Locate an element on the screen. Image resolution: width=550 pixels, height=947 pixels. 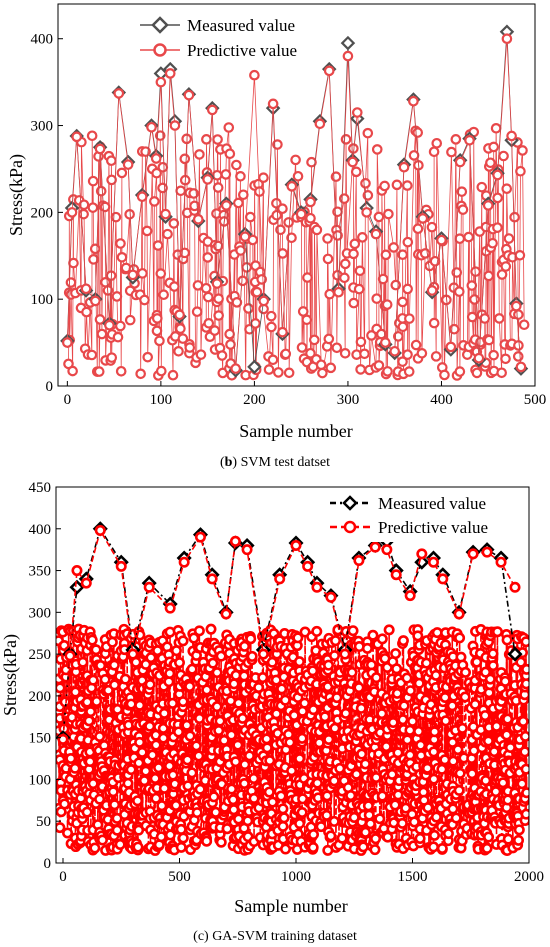
chart-b-ylabel: Stress(kPa) is located at coordinates (16, 195).